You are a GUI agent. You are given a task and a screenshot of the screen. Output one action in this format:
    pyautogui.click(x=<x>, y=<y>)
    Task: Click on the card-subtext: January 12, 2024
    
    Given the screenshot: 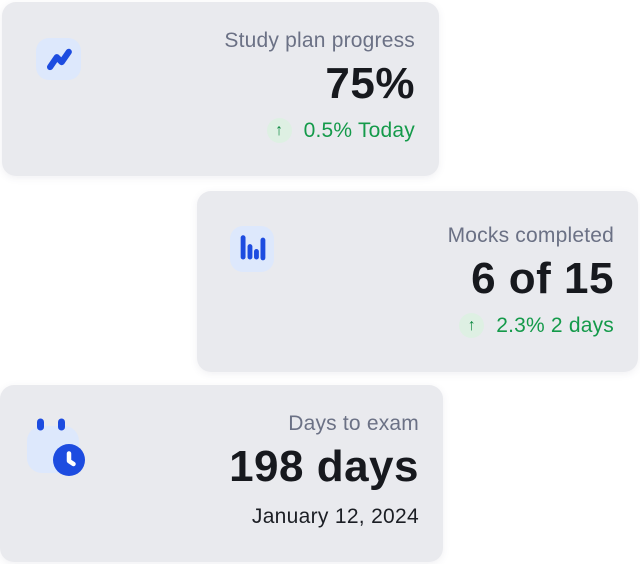 What is the action you would take?
    pyautogui.click(x=335, y=517)
    